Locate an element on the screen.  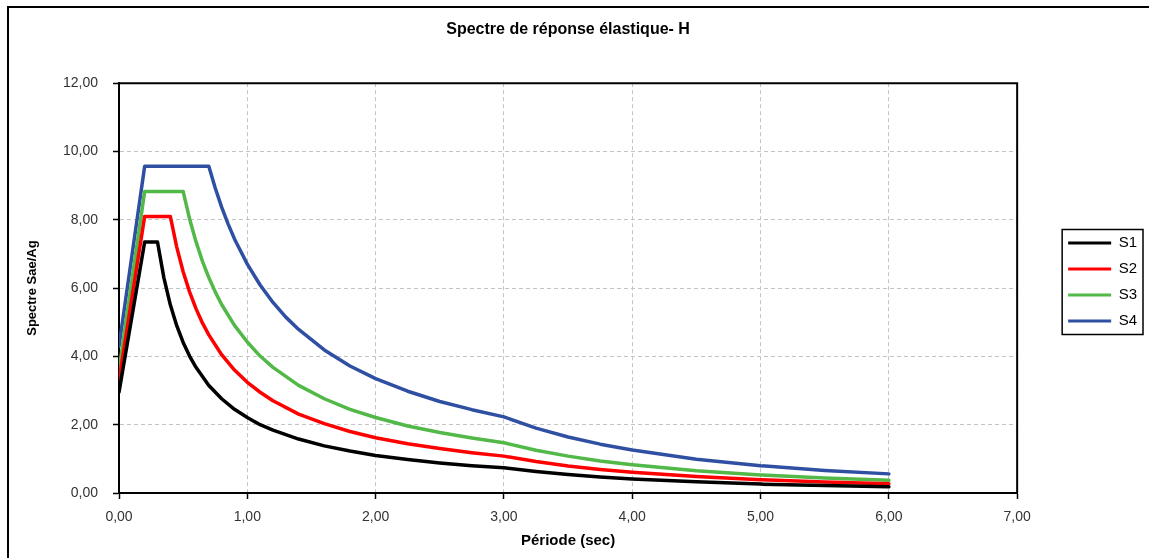
chart-title: Spectre de réponse élastique- H is located at coordinates (568, 29).